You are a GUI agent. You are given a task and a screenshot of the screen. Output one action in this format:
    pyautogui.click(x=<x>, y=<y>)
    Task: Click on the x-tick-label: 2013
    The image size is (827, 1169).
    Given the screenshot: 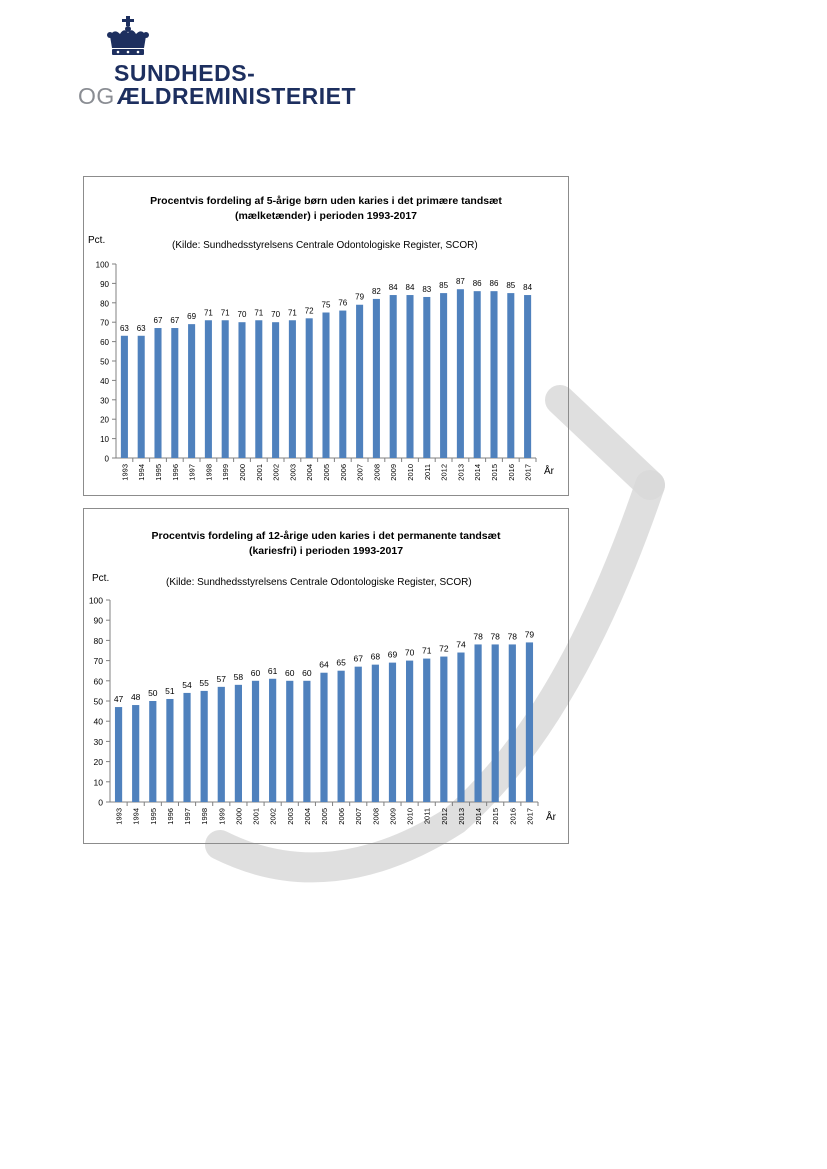 What is the action you would take?
    pyautogui.click(x=460, y=472)
    